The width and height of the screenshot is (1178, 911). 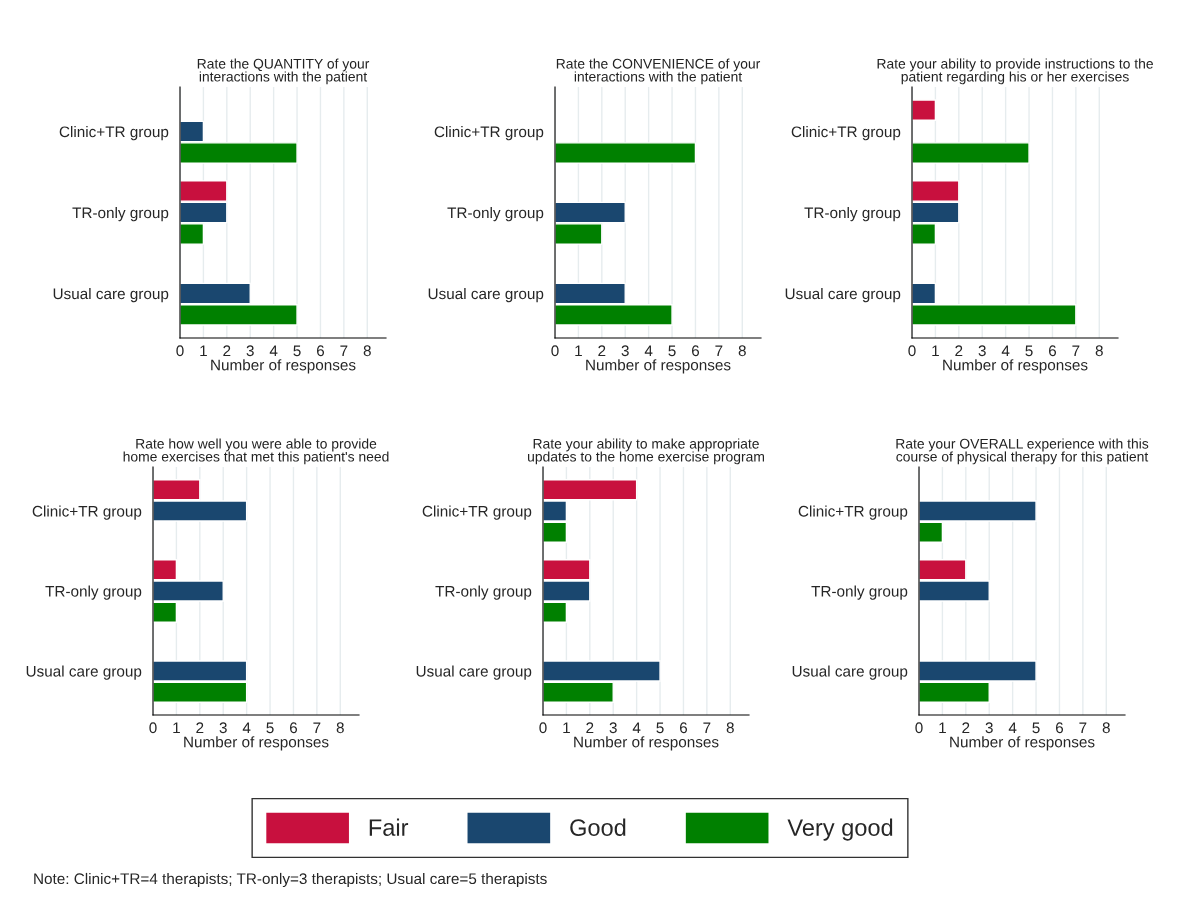 I want to click on chart-title: Rate your ability to make appropriate updates to the home exercise program, so click(x=646, y=451).